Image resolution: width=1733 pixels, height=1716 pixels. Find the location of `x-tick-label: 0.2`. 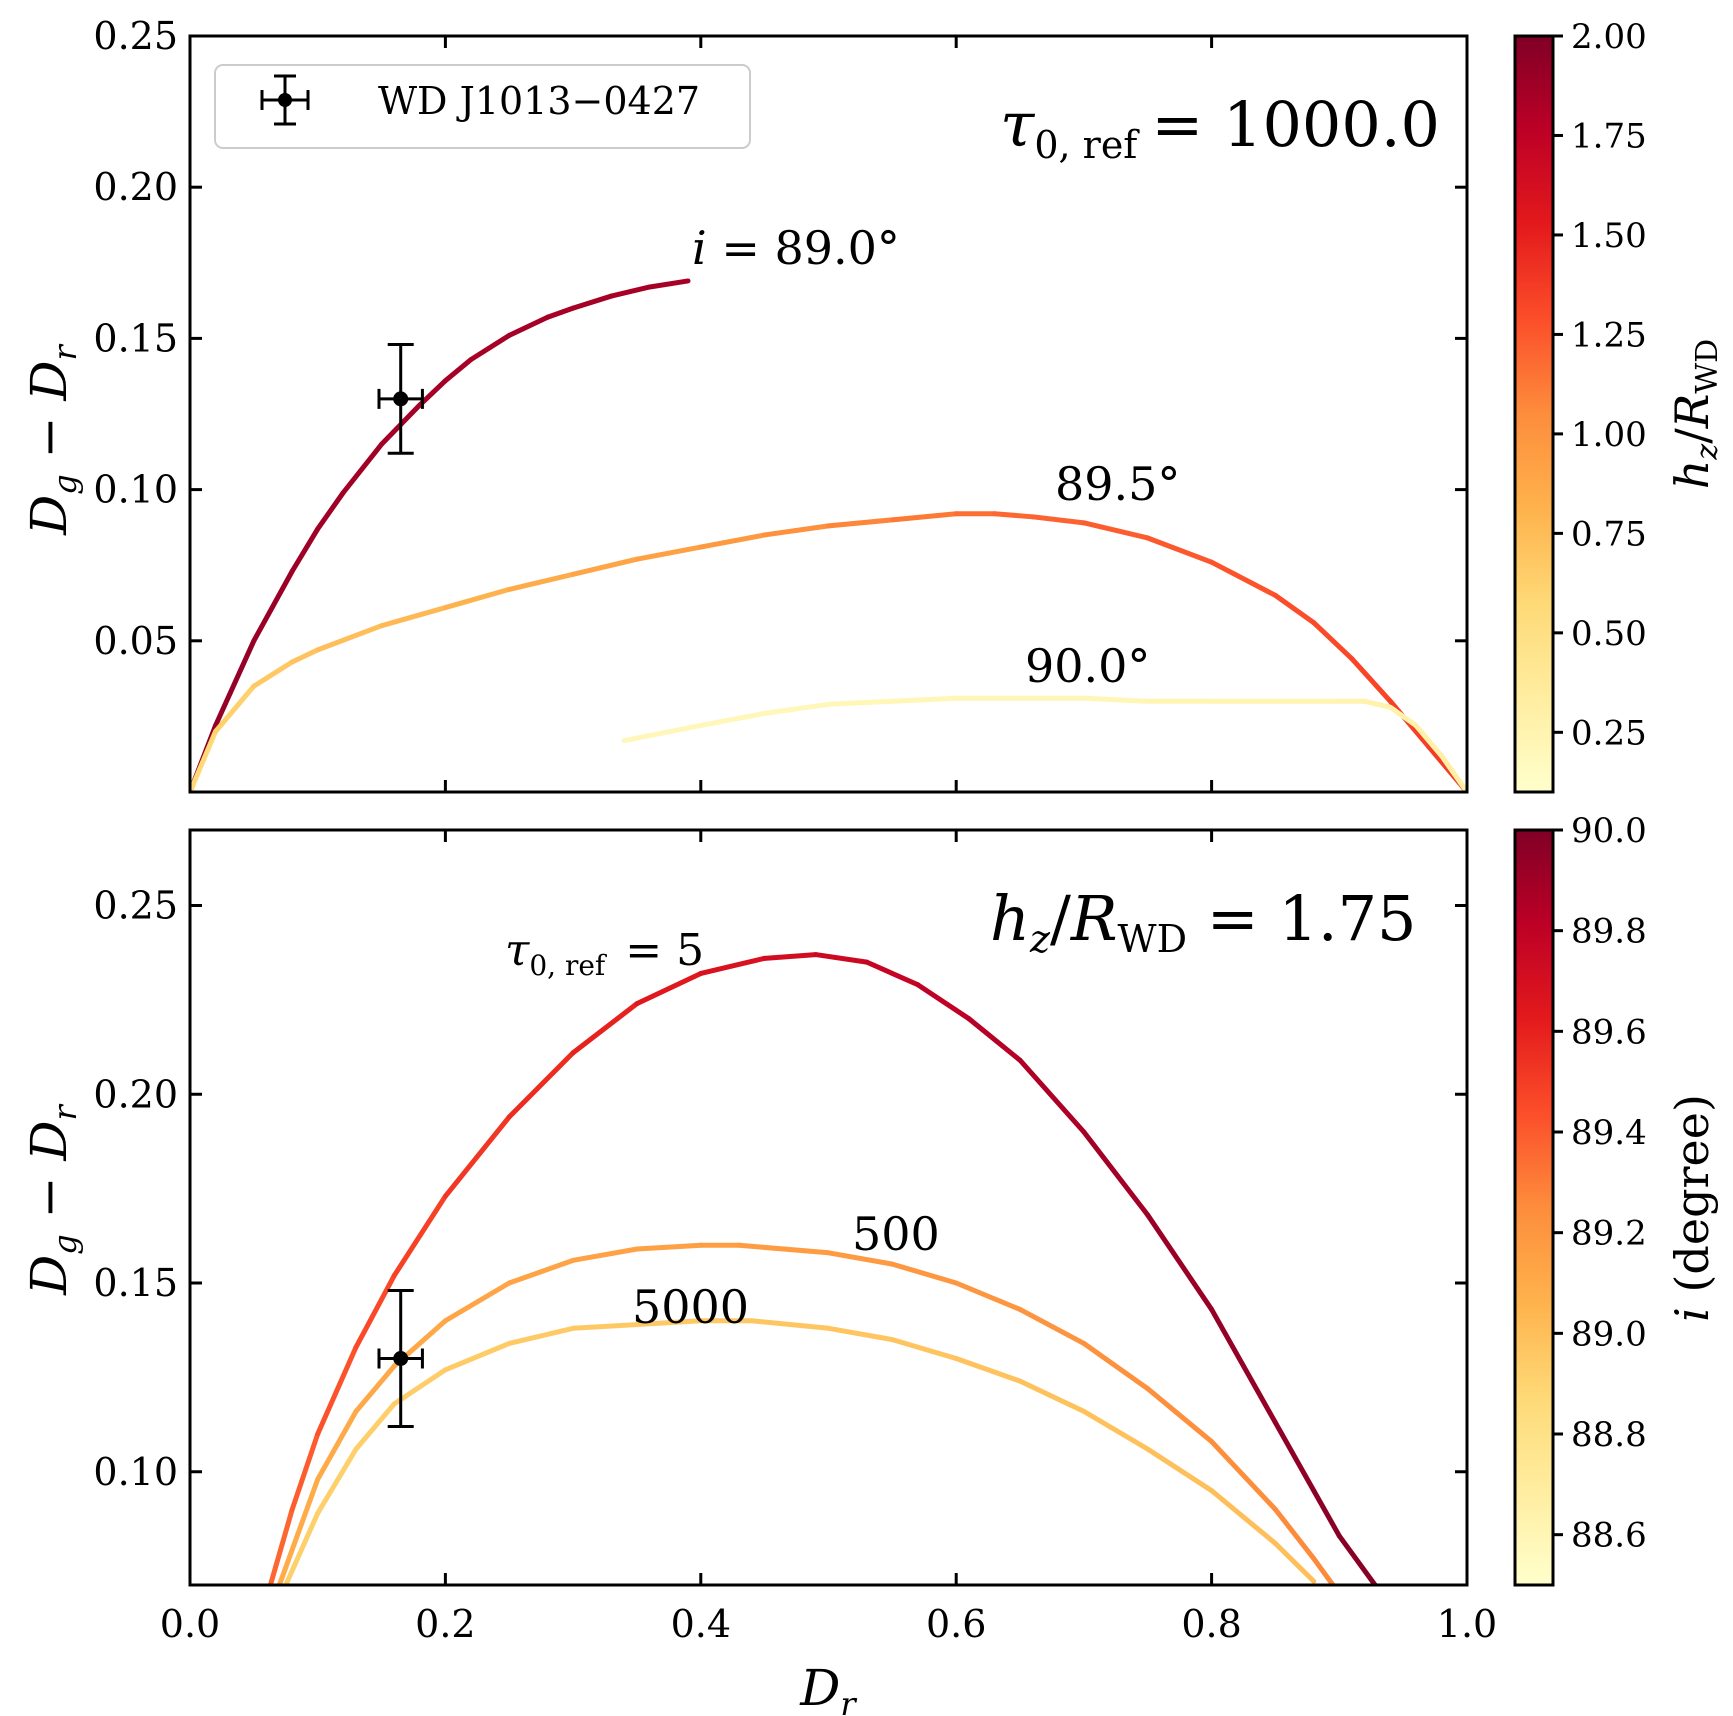

x-tick-label: 0.2 is located at coordinates (445, 1624).